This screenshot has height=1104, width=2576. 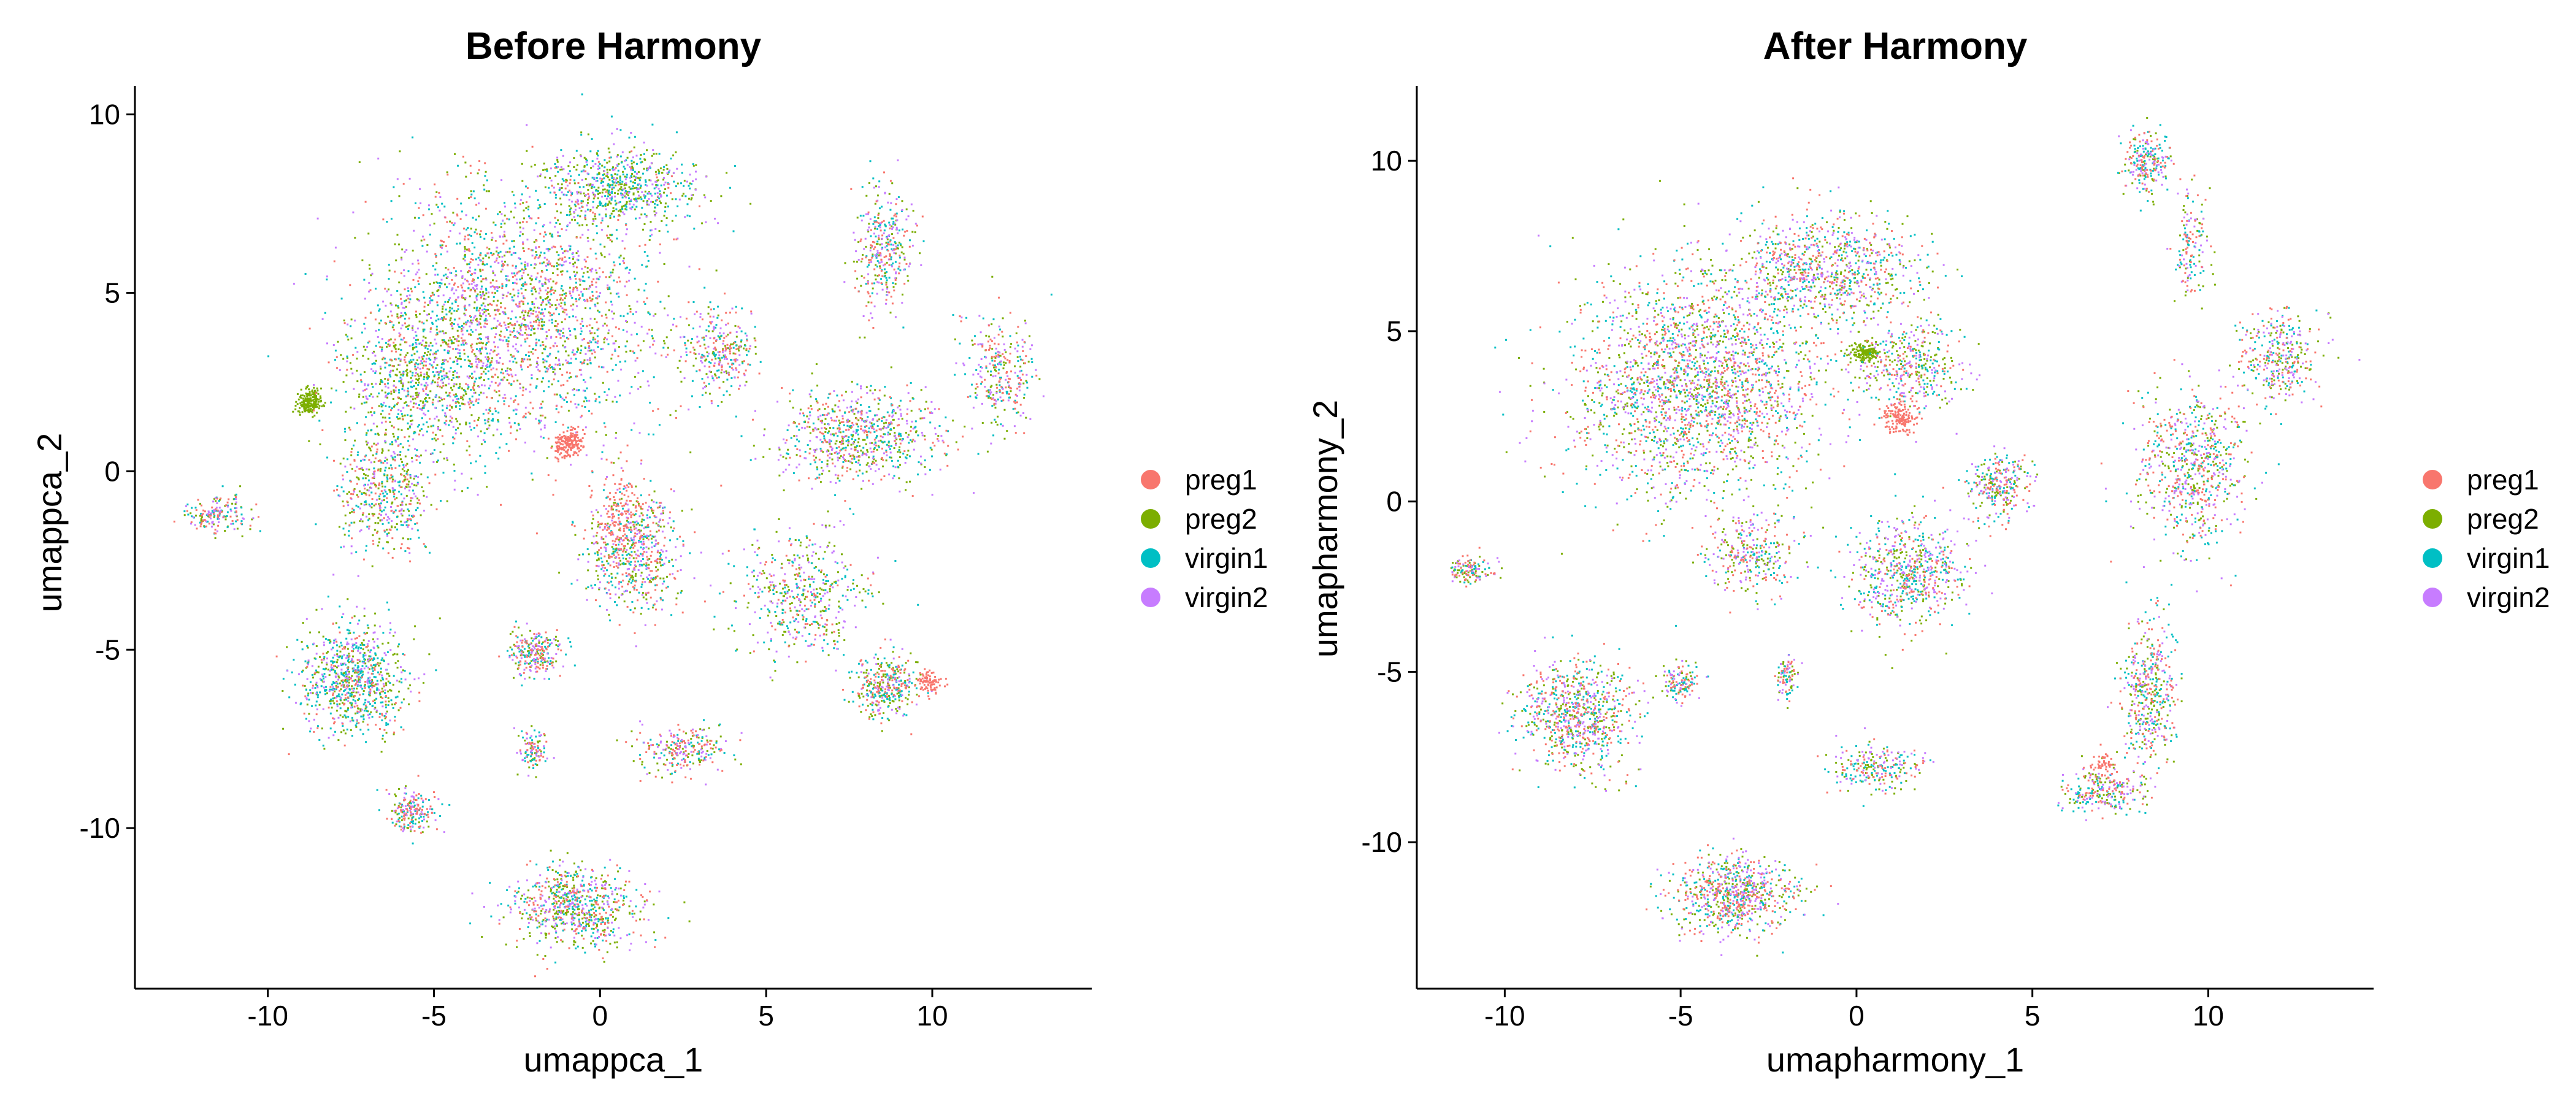 I want to click on legend-after: preg1 preg2 virgin1 virgin2, so click(x=2486, y=538).